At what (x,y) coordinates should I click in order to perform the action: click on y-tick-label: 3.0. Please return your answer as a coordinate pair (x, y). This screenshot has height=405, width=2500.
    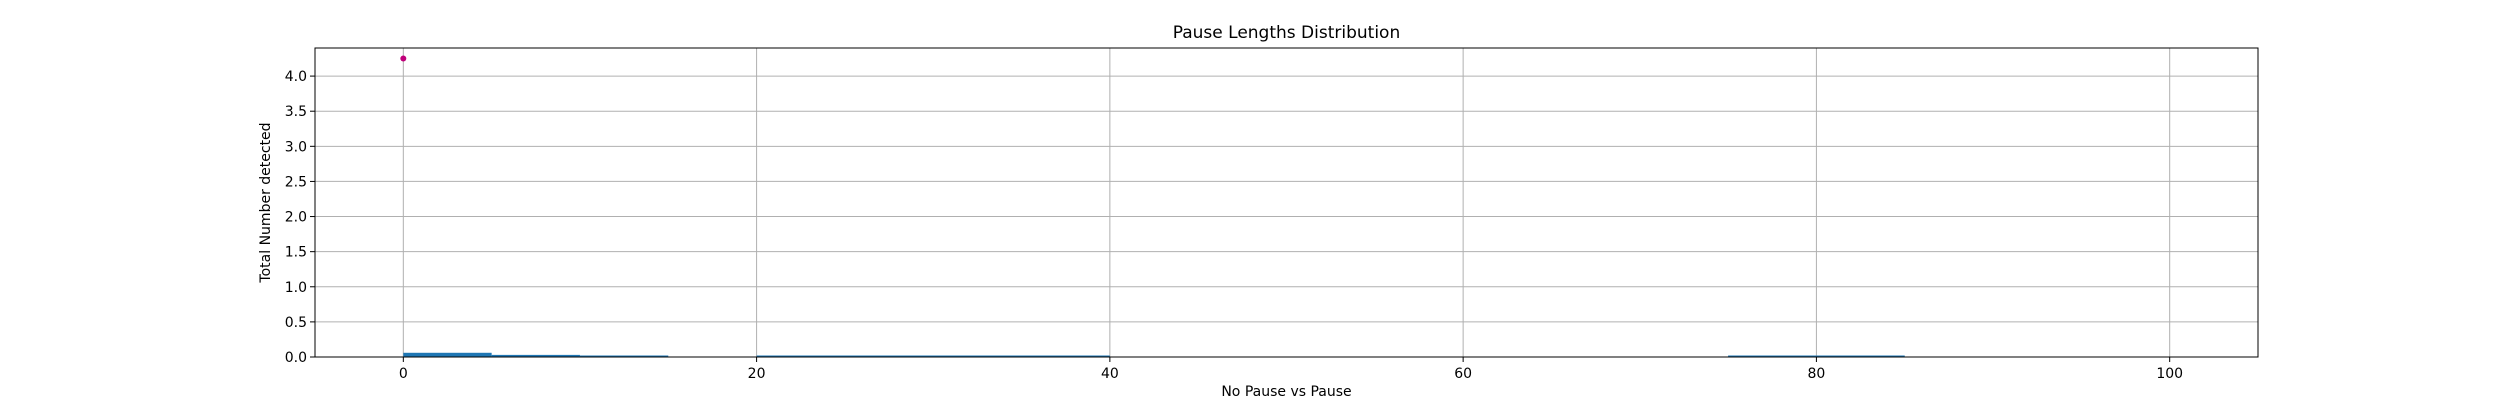
    Looking at the image, I should click on (296, 147).